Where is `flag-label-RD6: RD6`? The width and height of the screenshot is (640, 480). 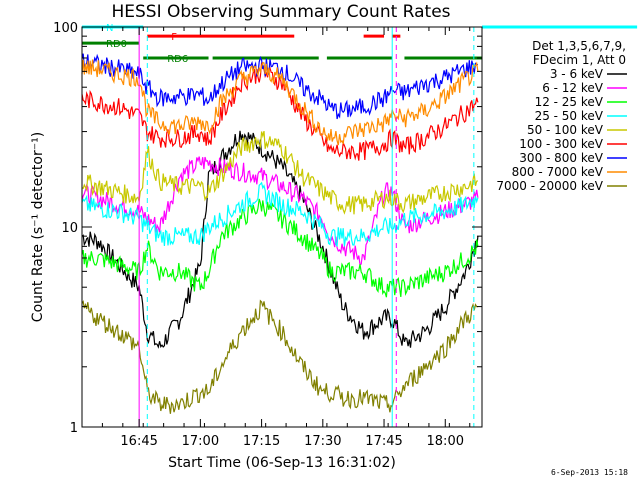 flag-label-RD6: RD6 is located at coordinates (177, 59).